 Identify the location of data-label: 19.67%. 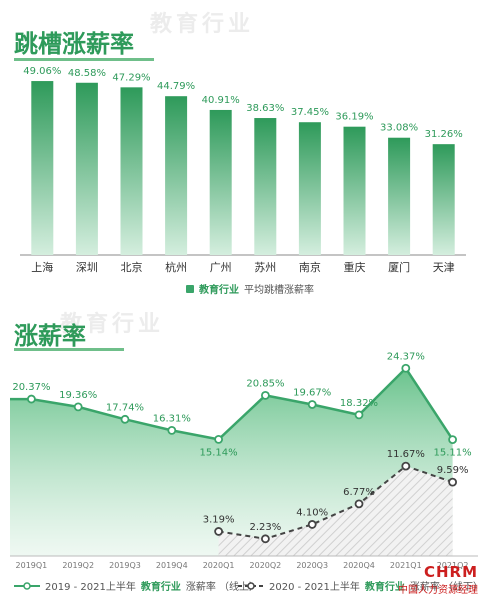
(312, 392).